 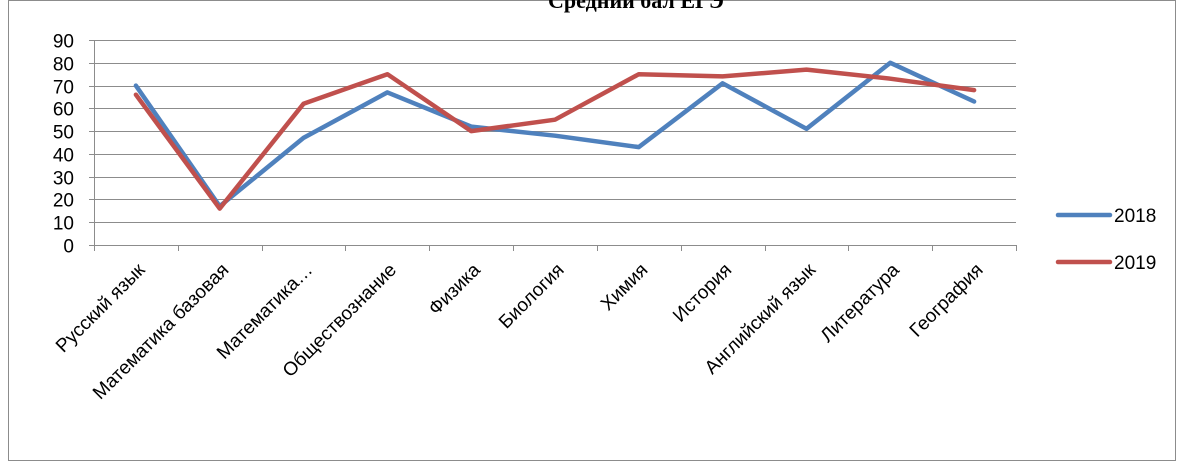 I want to click on y-tick-label: 60, so click(x=63, y=110).